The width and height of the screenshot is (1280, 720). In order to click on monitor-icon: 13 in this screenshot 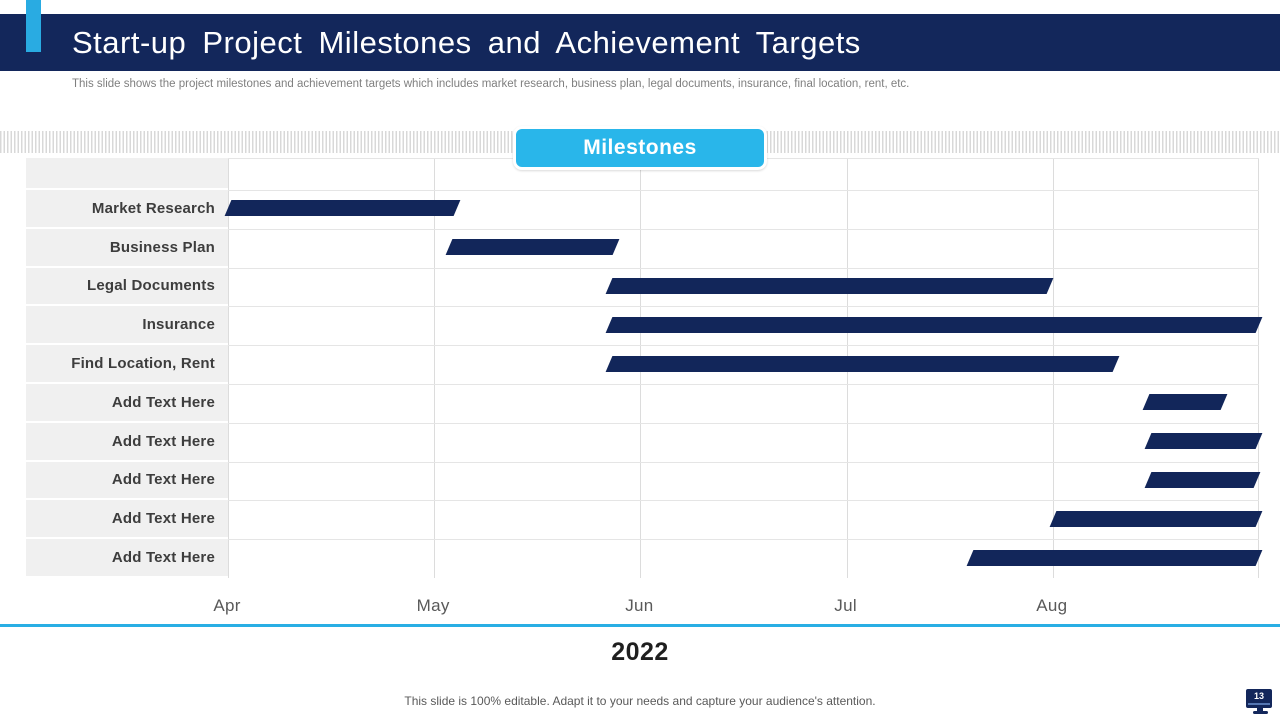, I will do `click(1259, 698)`.